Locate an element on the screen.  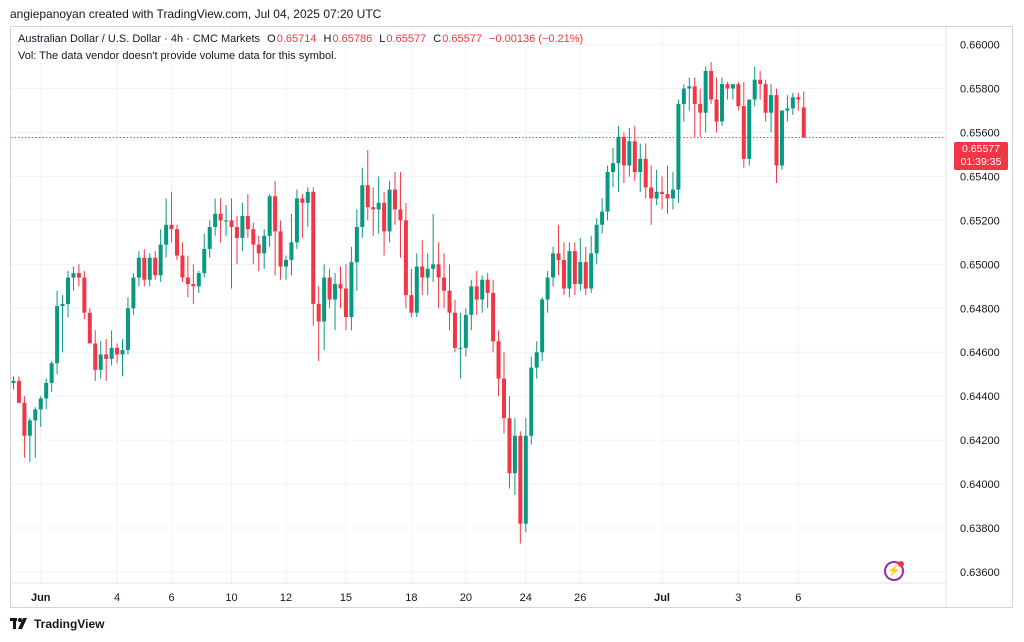
time-tick-label: 20 is located at coordinates (466, 598).